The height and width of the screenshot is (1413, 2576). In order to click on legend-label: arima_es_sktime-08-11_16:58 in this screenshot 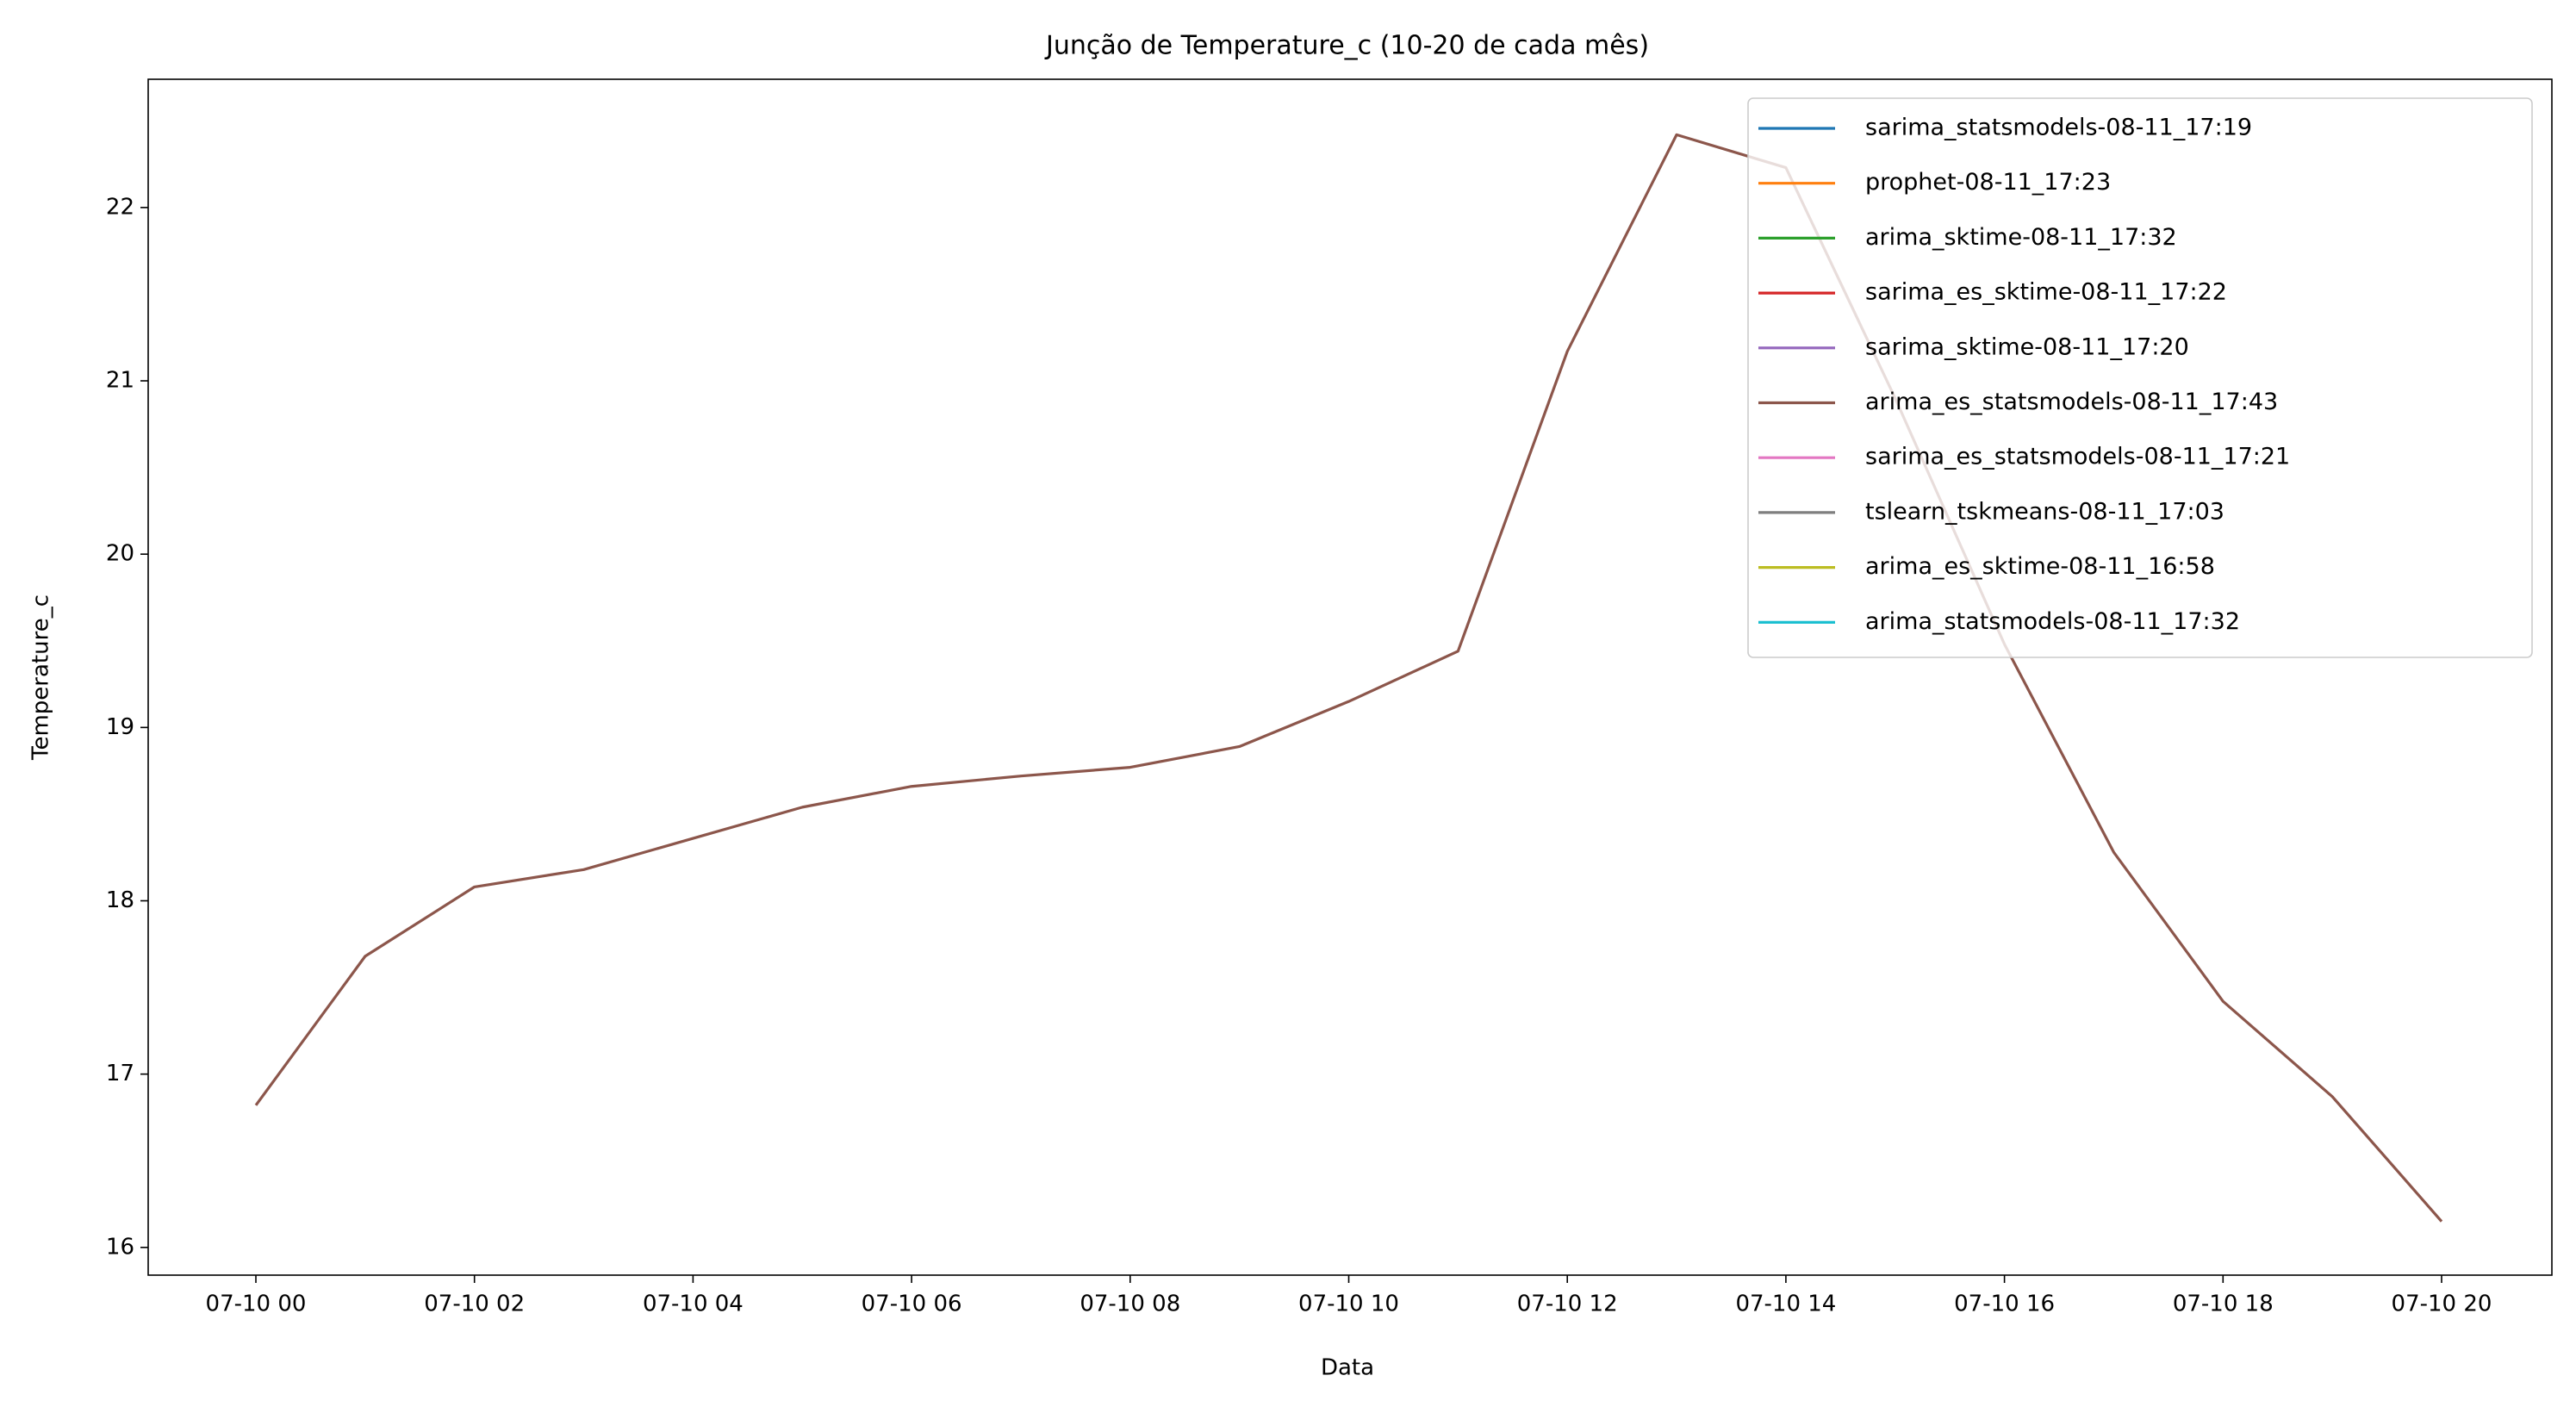, I will do `click(2040, 566)`.